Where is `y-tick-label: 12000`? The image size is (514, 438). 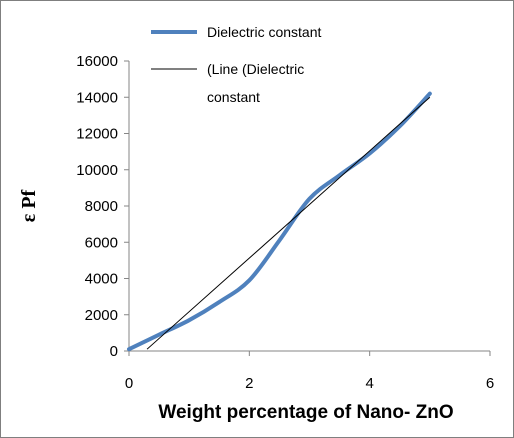 y-tick-label: 12000 is located at coordinates (97, 134).